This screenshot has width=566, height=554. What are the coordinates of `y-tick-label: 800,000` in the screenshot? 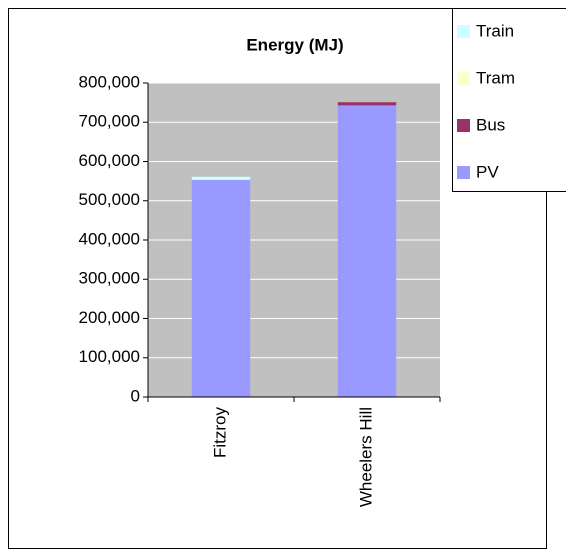 It's located at (109, 81).